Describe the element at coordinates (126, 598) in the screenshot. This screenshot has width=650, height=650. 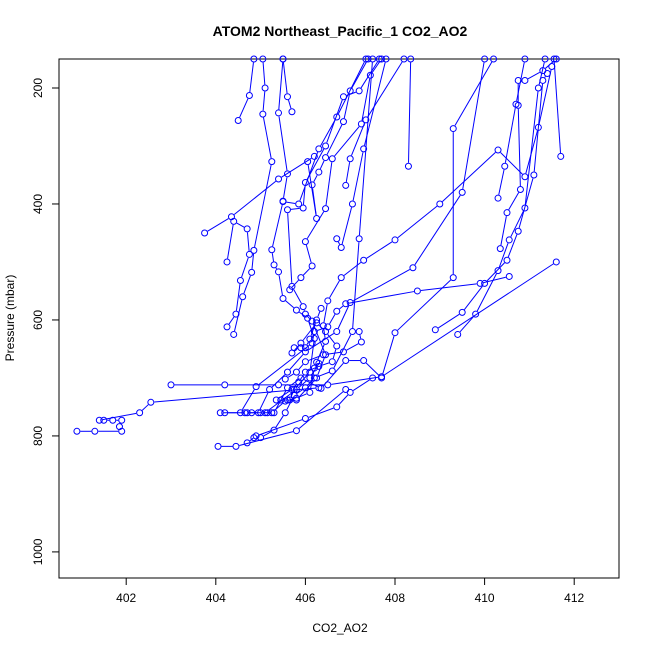
I see `x-tick-label: 402` at that location.